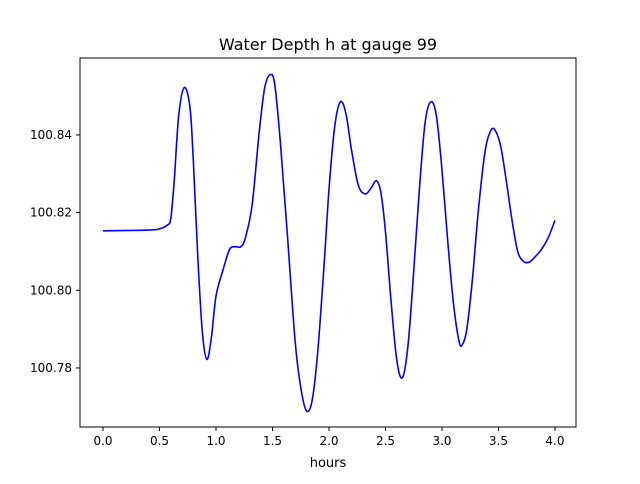 Image resolution: width=640 pixels, height=484 pixels. What do you see at coordinates (441, 441) in the screenshot?
I see `x-tick-label: 3.0` at bounding box center [441, 441].